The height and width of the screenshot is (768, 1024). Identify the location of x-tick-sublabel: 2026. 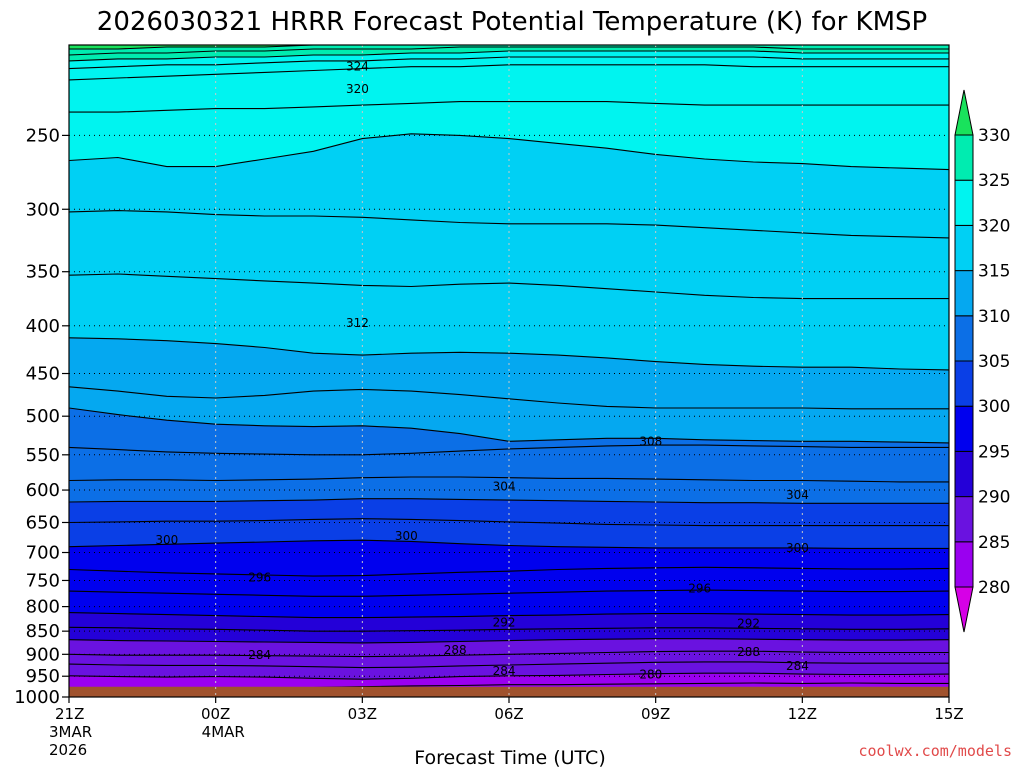
(68, 750).